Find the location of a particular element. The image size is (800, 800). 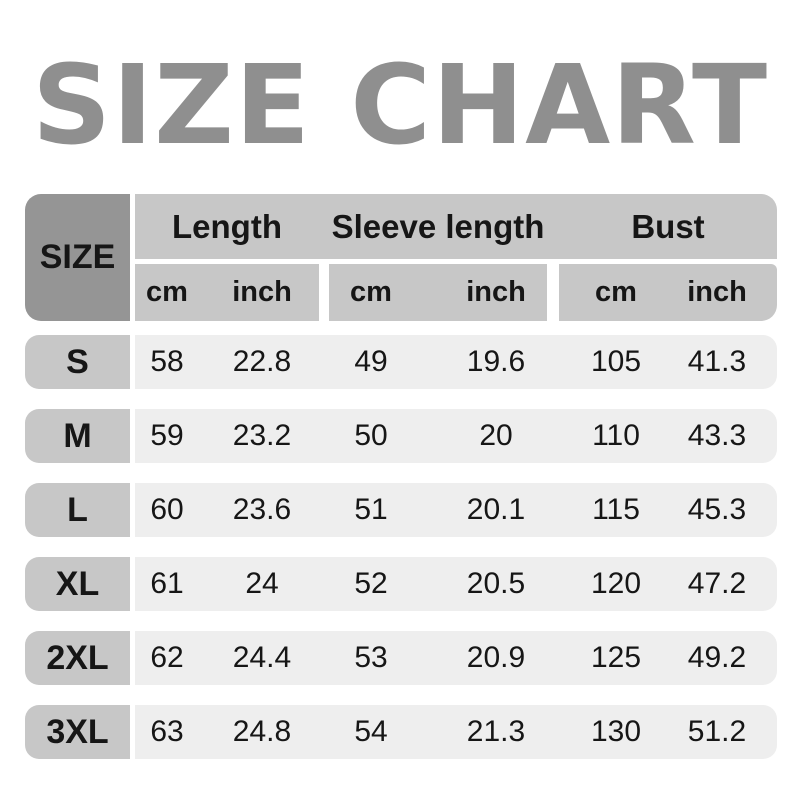

cell-value: 62 is located at coordinates (167, 657).